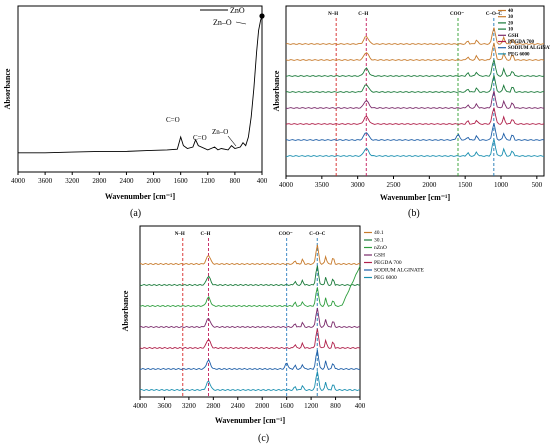 Image resolution: width=550 pixels, height=447 pixels. Describe the element at coordinates (358, 185) in the screenshot. I see `panel-b-x-tick-label: 3000` at that location.